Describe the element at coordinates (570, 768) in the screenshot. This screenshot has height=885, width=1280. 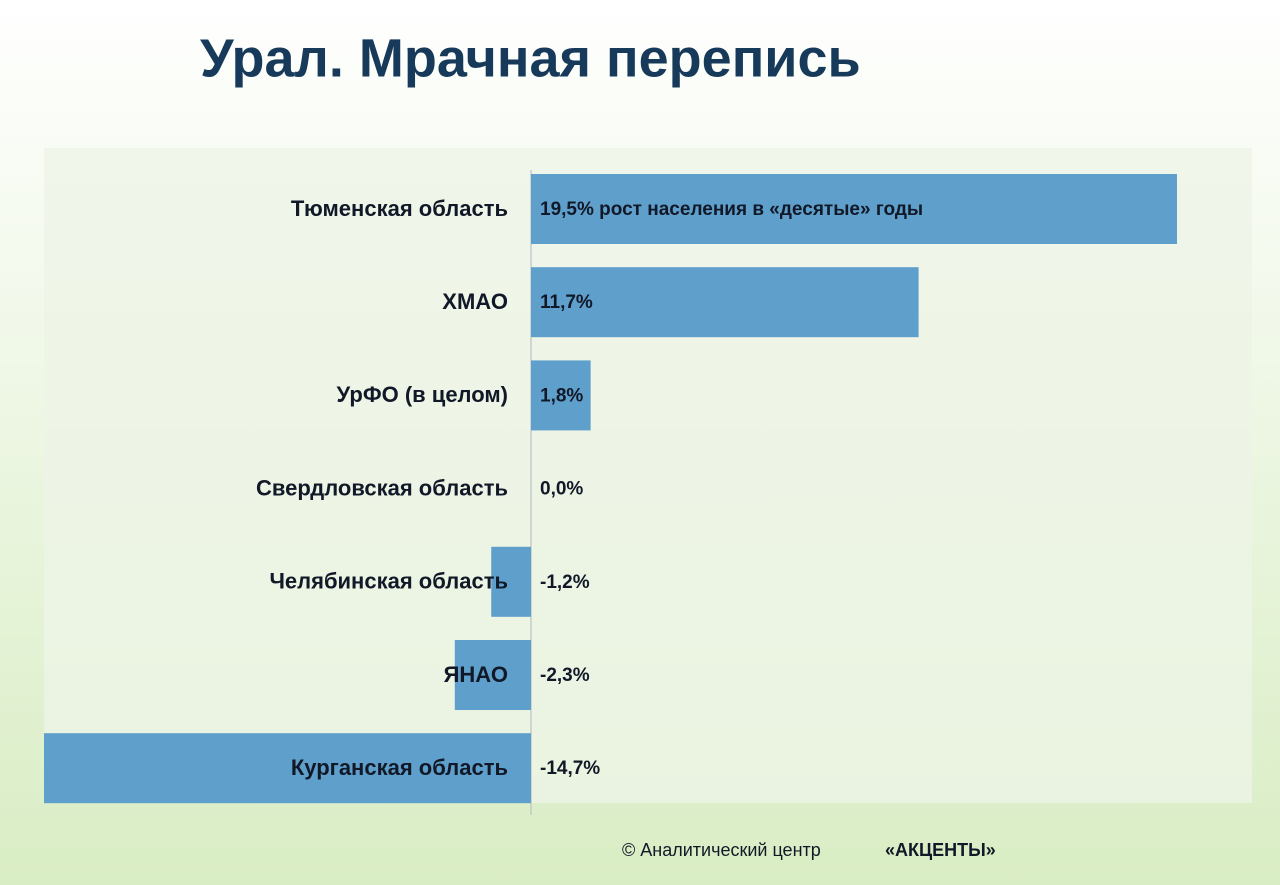
I see `value-label: -14,7%` at that location.